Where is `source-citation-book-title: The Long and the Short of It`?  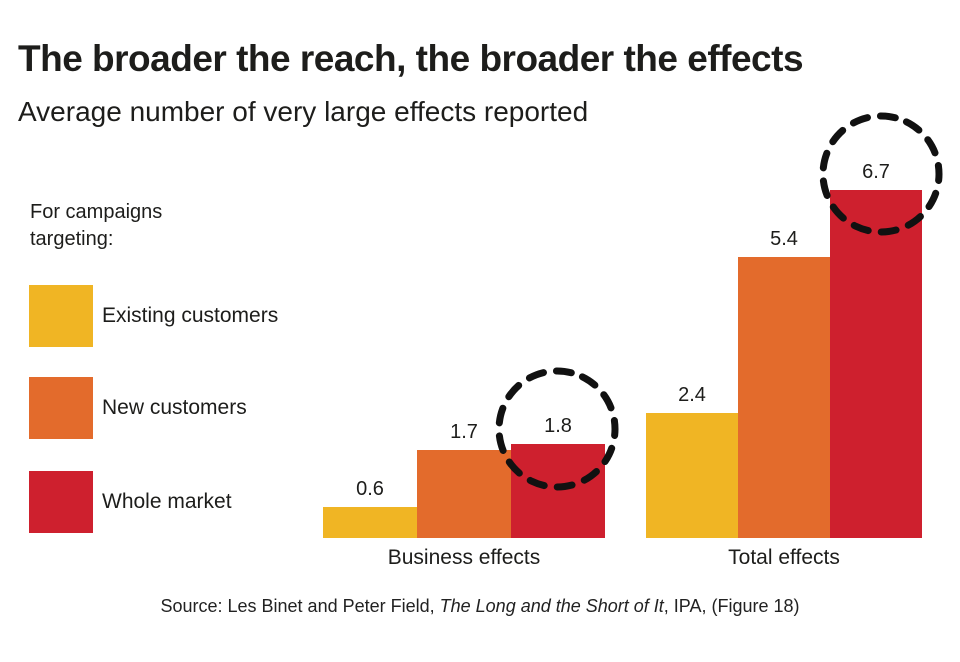
source-citation-book-title: The Long and the Short of It is located at coordinates (551, 606).